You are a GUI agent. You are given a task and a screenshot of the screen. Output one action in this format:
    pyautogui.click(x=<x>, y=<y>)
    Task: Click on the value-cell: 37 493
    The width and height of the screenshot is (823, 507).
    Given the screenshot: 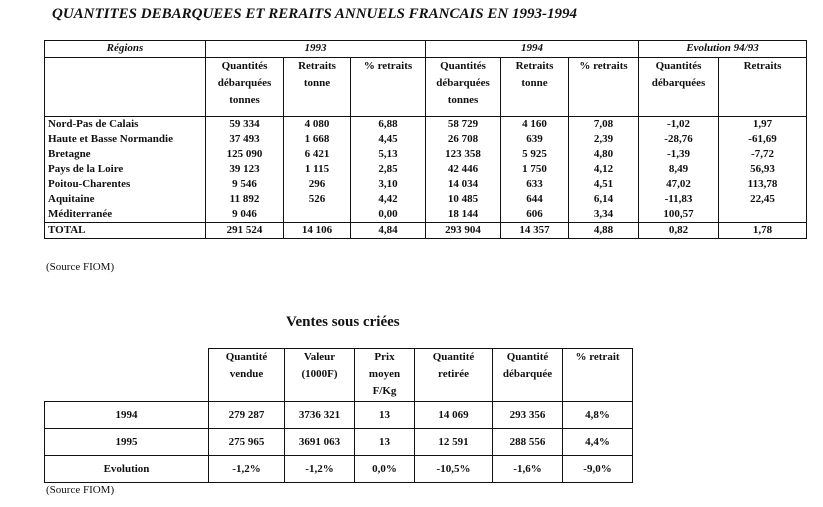 What is the action you would take?
    pyautogui.click(x=244, y=139)
    